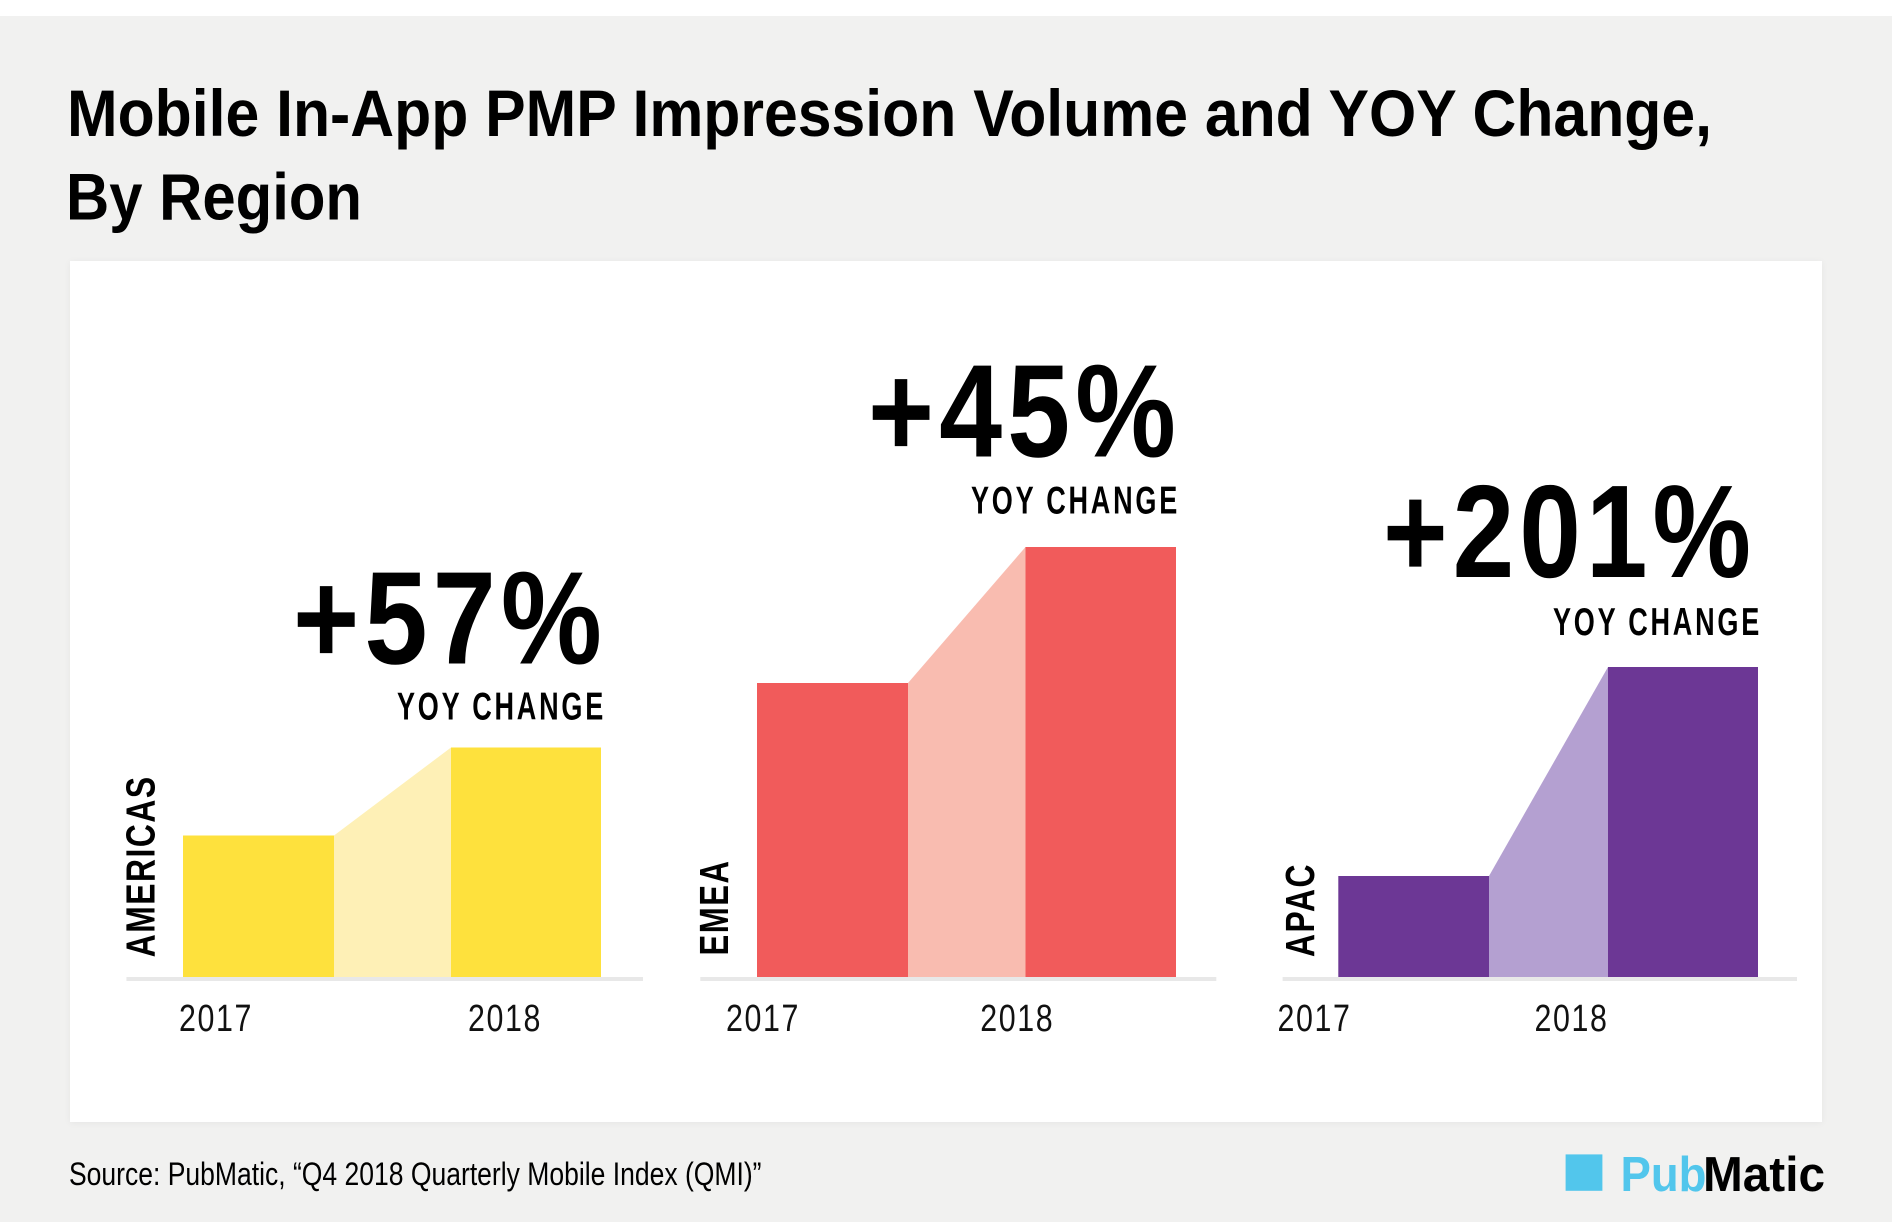  I want to click on svg-text: EMEA, so click(714, 908).